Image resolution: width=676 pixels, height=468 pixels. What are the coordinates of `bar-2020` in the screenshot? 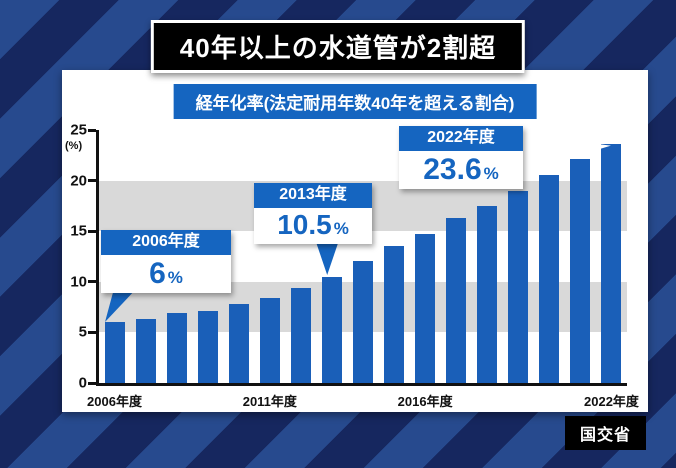 It's located at (549, 278).